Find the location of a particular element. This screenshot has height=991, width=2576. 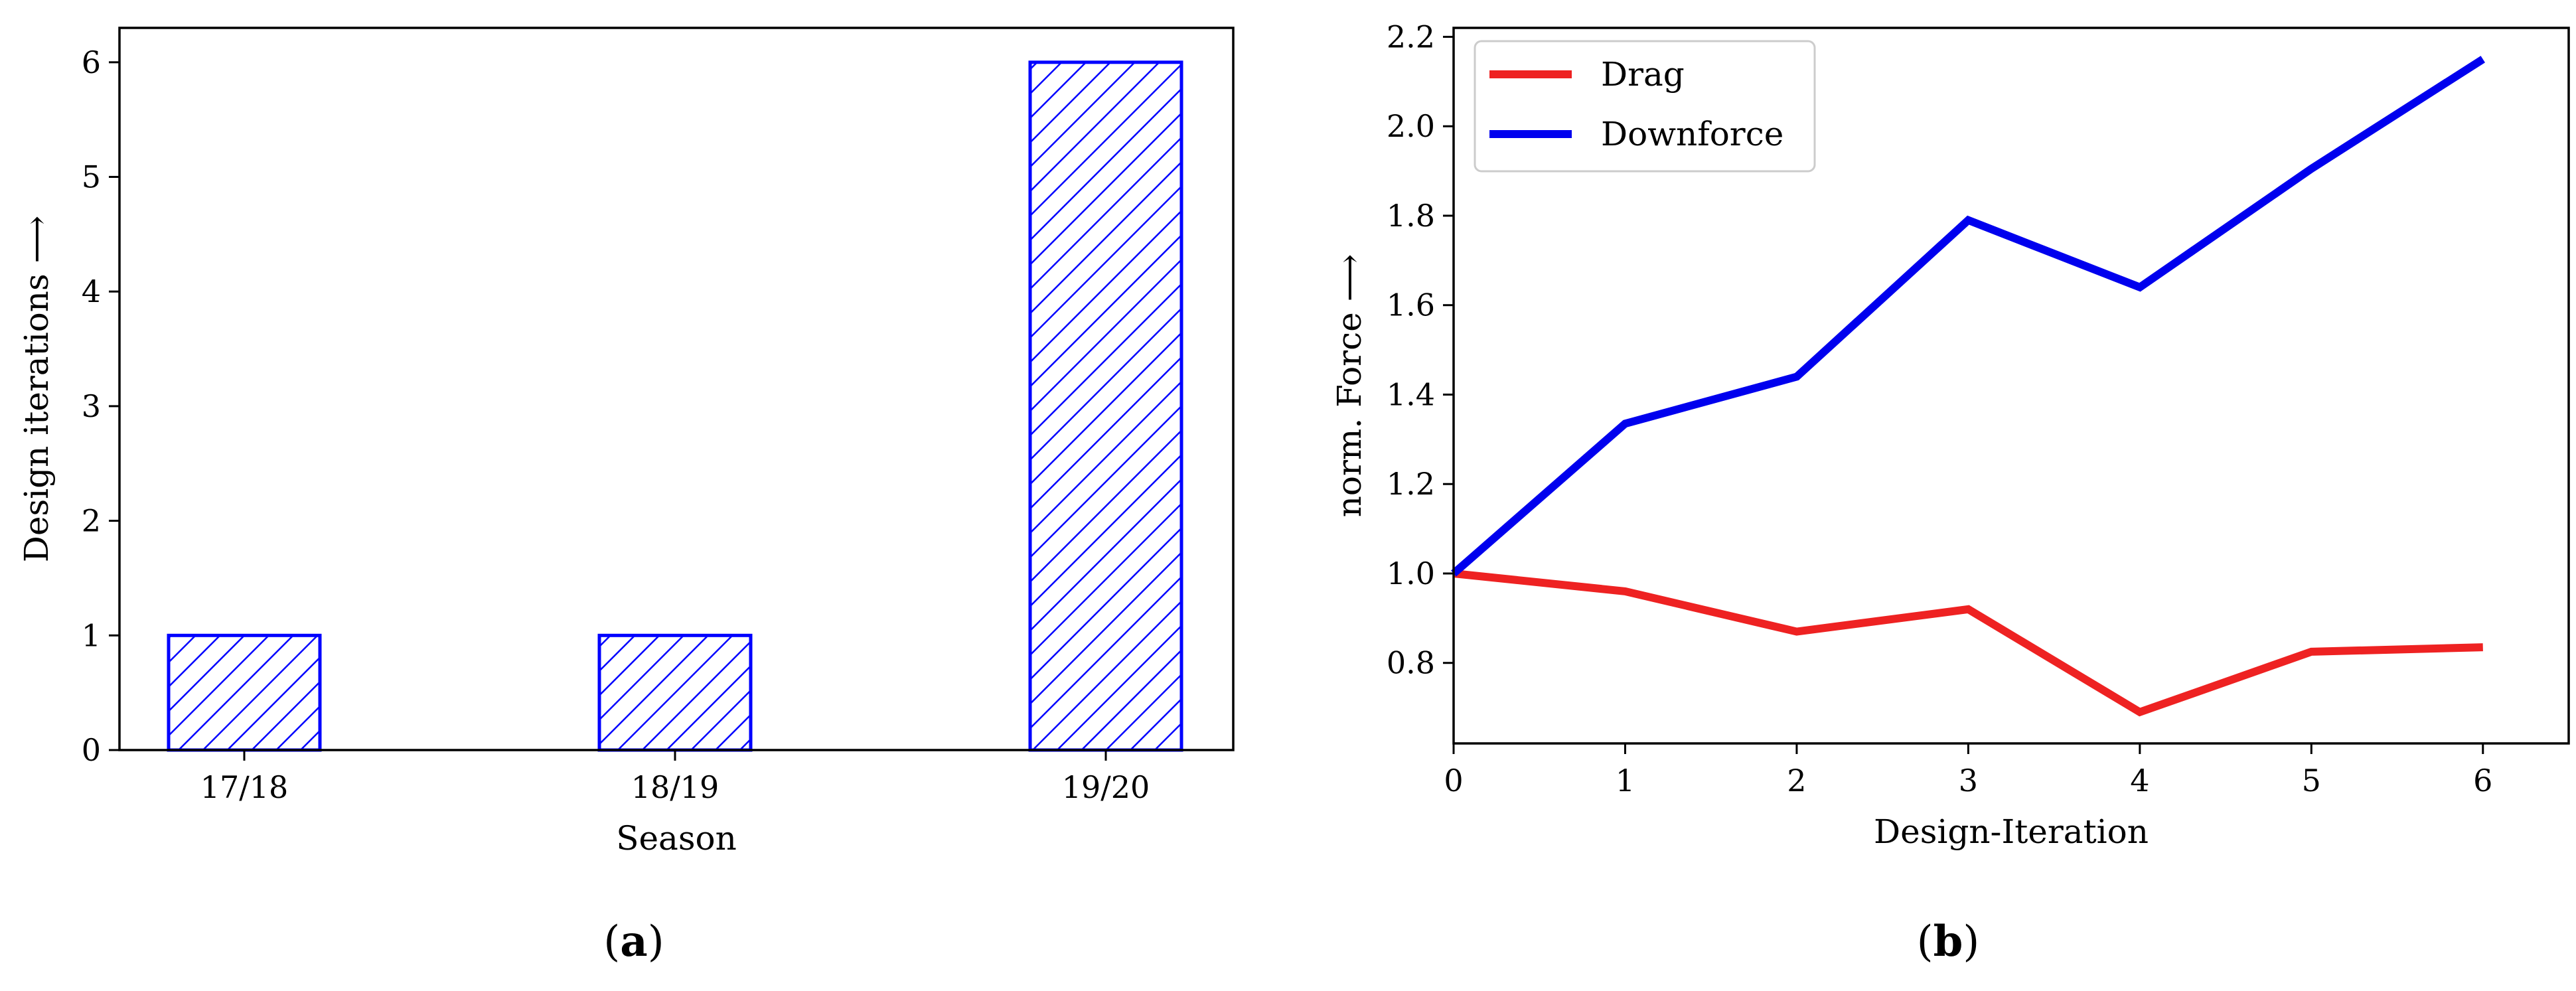

x-tick-label: 17/18 is located at coordinates (245, 787).